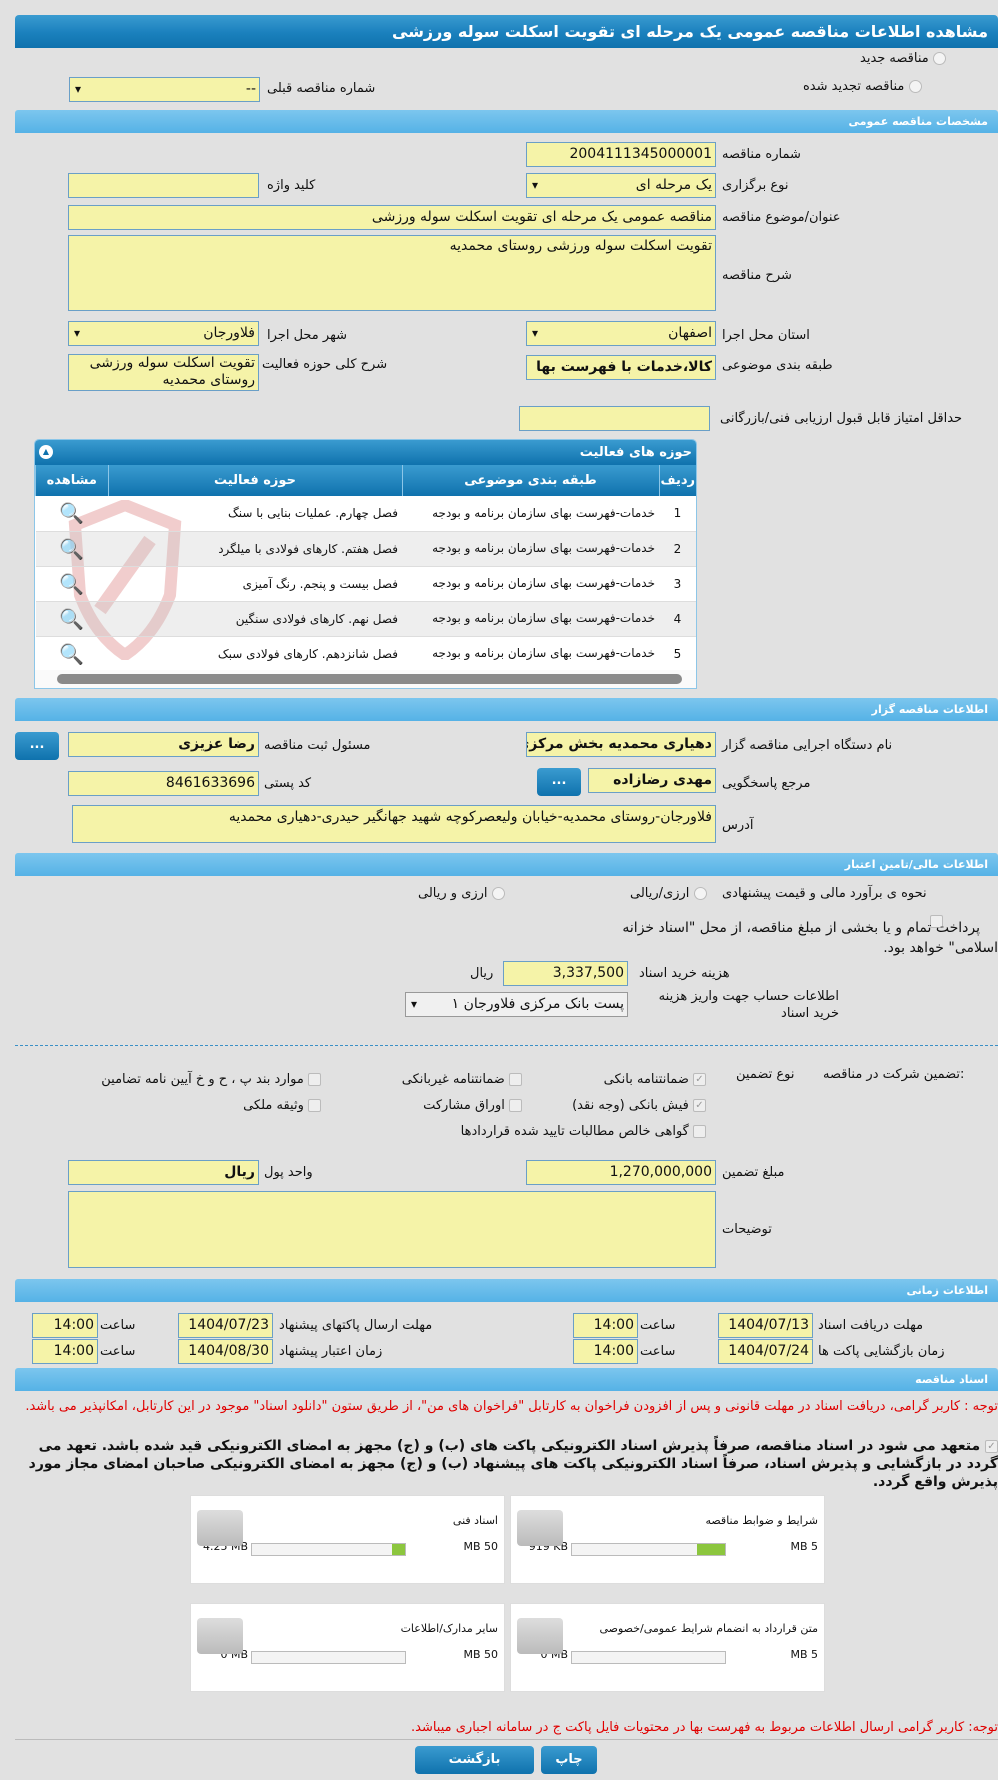  I want to click on back-button: بازگشت, so click(474, 1760).